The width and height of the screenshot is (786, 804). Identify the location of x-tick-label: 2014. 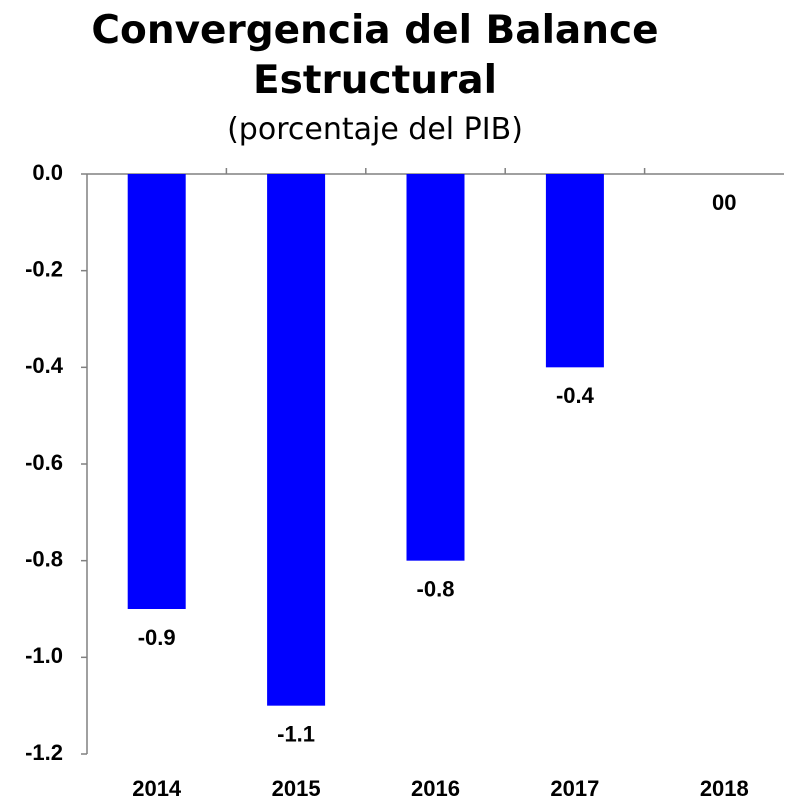
(157, 788).